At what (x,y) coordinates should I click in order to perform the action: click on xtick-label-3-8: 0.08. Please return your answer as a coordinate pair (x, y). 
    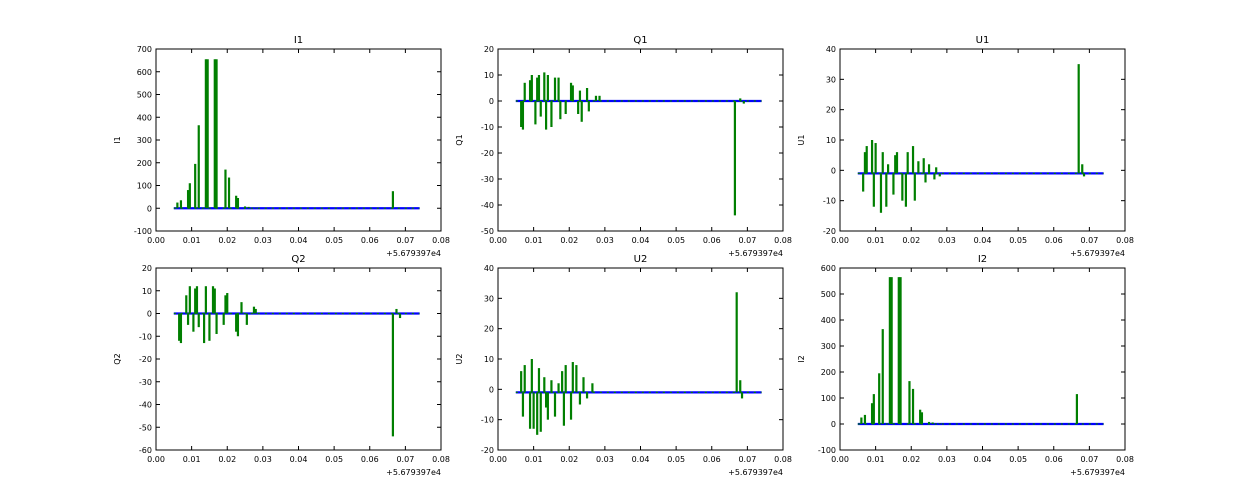
    Looking at the image, I should click on (441, 459).